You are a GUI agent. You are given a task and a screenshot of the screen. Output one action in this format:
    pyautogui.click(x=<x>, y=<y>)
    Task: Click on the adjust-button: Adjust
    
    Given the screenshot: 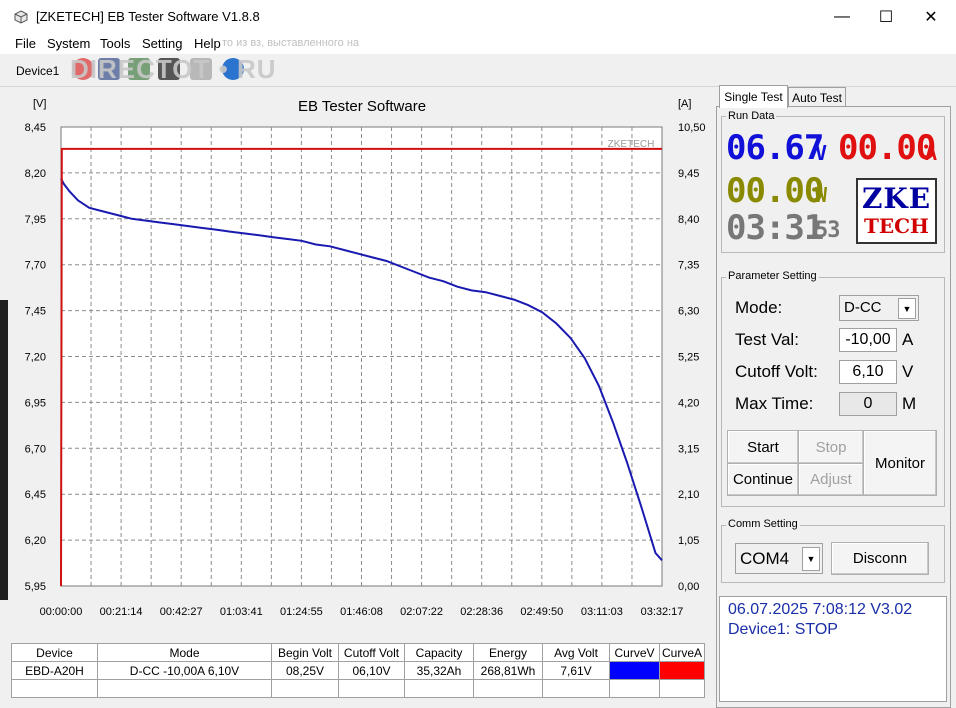 What is the action you would take?
    pyautogui.click(x=831, y=479)
    